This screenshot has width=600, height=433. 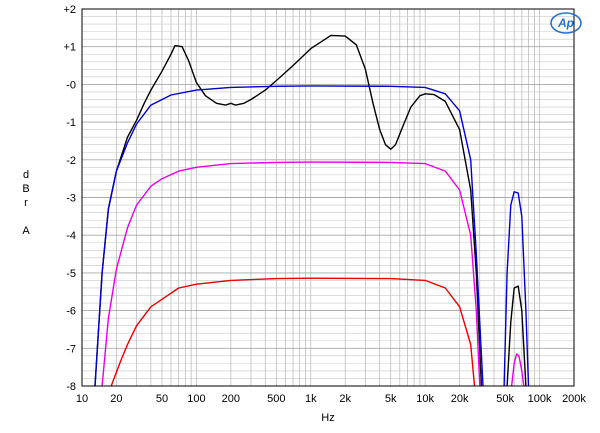 I want to click on ap-logo-text: Ap, so click(x=565, y=23).